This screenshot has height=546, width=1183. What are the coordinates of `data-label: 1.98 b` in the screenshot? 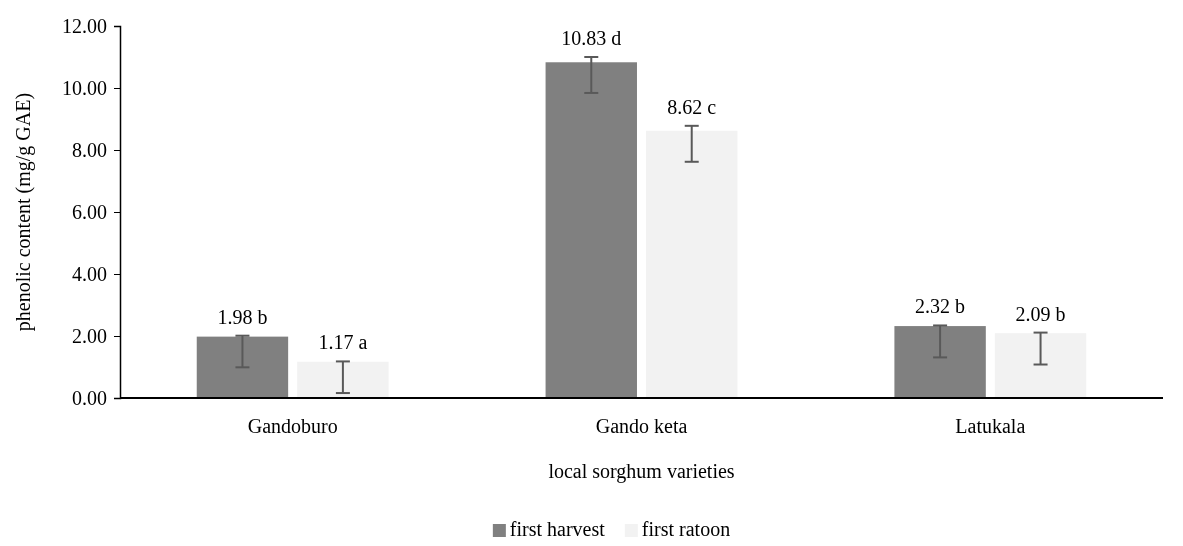 It's located at (242, 316).